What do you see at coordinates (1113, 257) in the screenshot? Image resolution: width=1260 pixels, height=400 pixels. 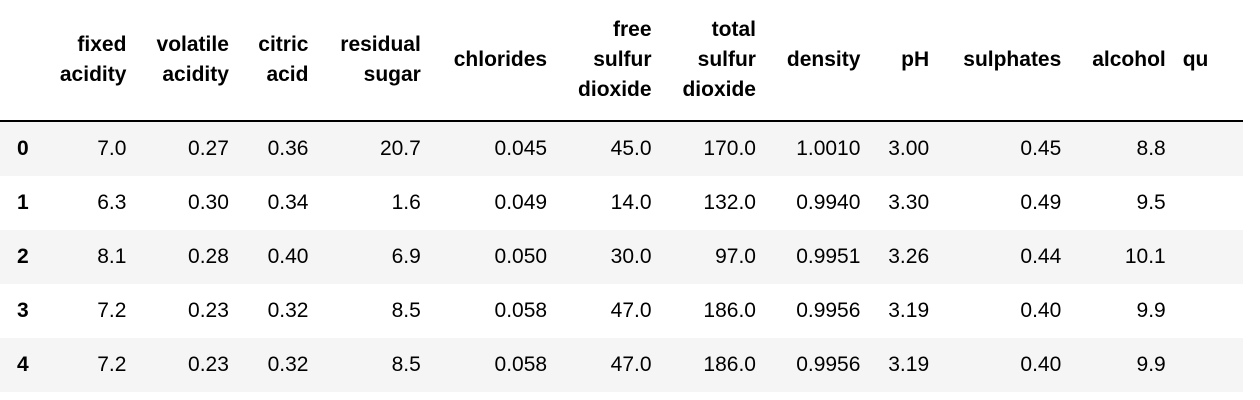 I see `cell: 10.1` at bounding box center [1113, 257].